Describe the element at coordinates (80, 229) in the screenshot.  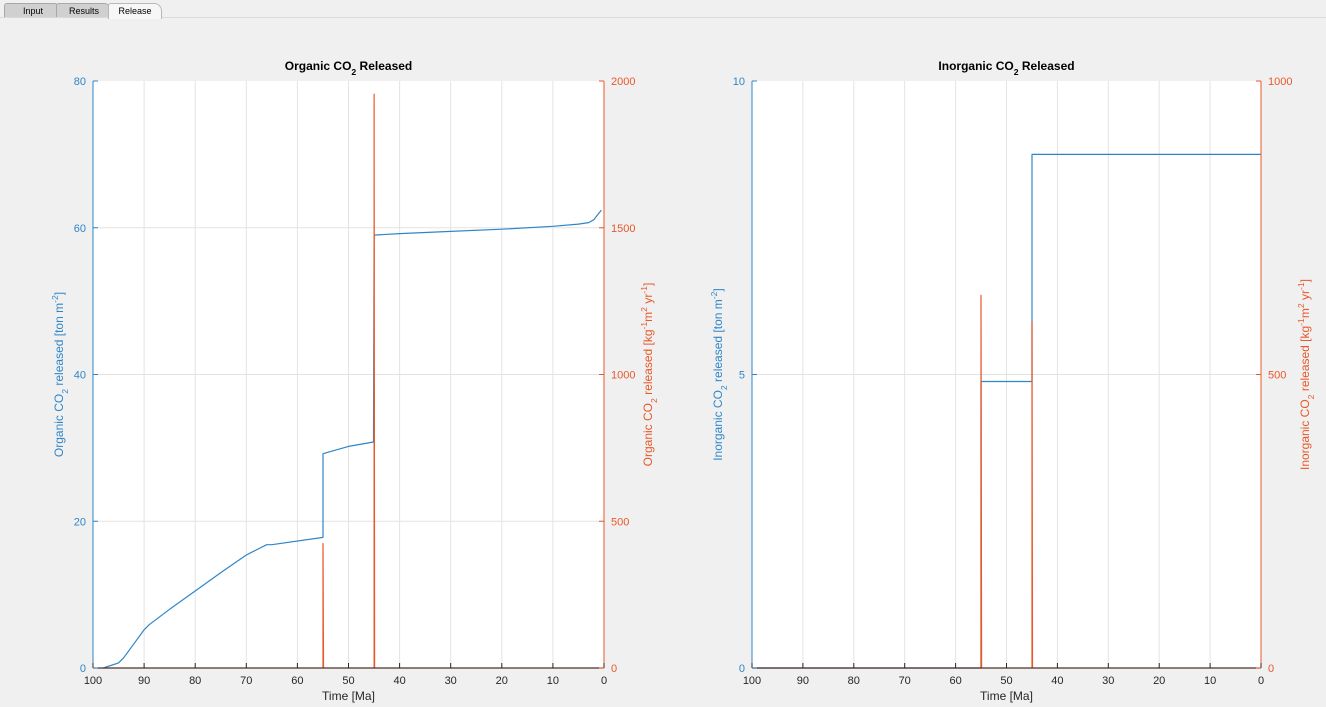
I see `left-y-tick-label: 60` at that location.